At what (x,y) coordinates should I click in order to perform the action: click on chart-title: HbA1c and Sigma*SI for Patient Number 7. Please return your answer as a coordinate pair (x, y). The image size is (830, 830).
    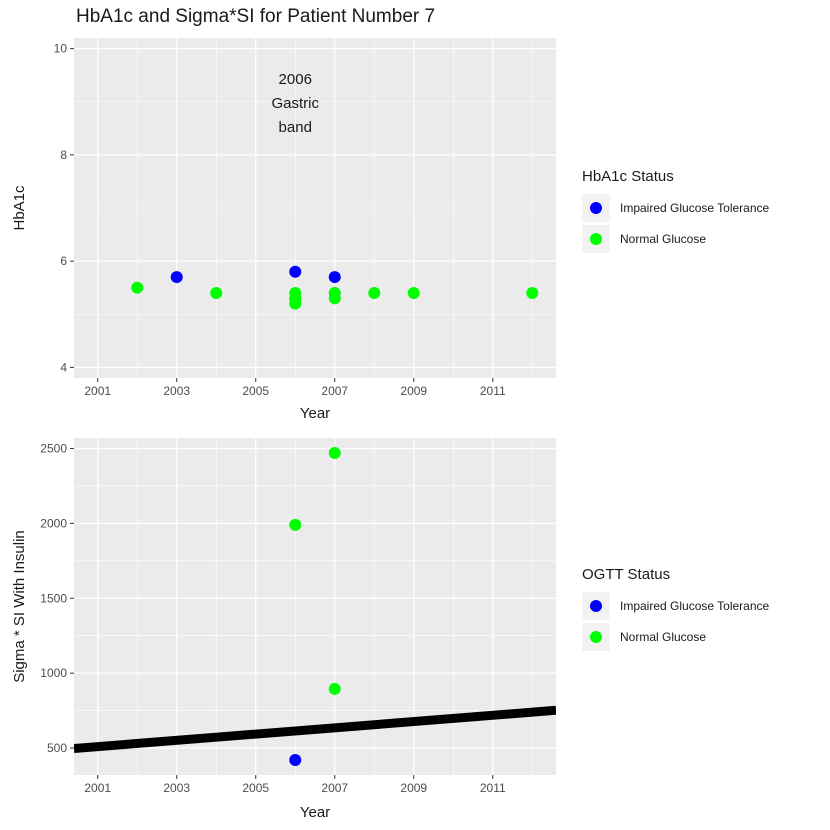
    Looking at the image, I should click on (256, 16).